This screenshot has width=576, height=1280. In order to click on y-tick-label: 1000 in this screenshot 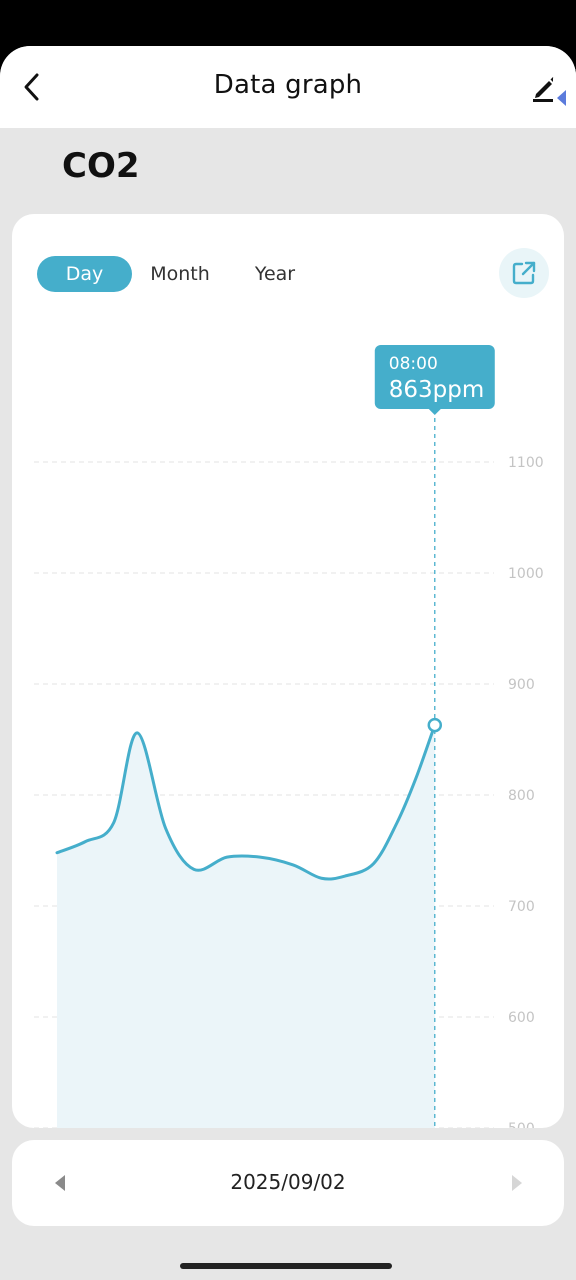, I will do `click(526, 574)`.